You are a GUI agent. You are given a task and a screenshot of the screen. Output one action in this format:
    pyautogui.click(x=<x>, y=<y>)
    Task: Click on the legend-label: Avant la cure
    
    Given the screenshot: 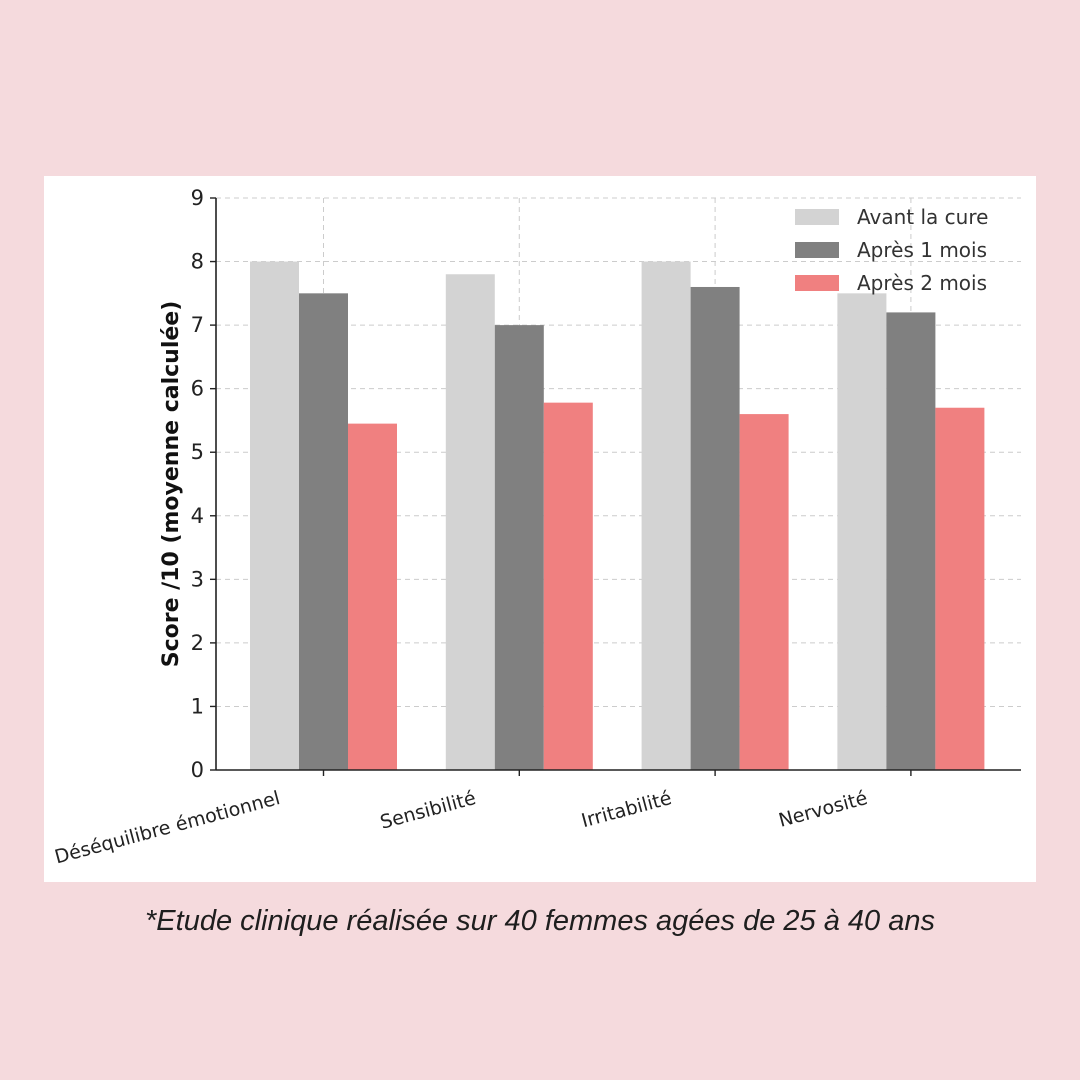 What is the action you would take?
    pyautogui.click(x=922, y=217)
    